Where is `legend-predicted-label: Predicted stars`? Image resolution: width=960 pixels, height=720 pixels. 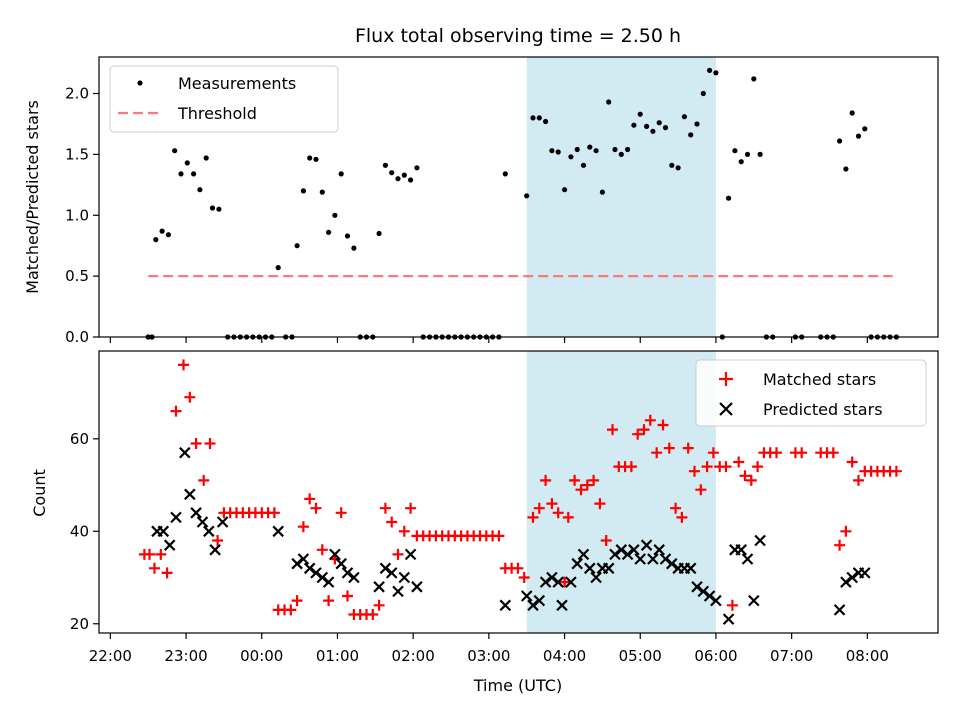 legend-predicted-label: Predicted stars is located at coordinates (823, 409).